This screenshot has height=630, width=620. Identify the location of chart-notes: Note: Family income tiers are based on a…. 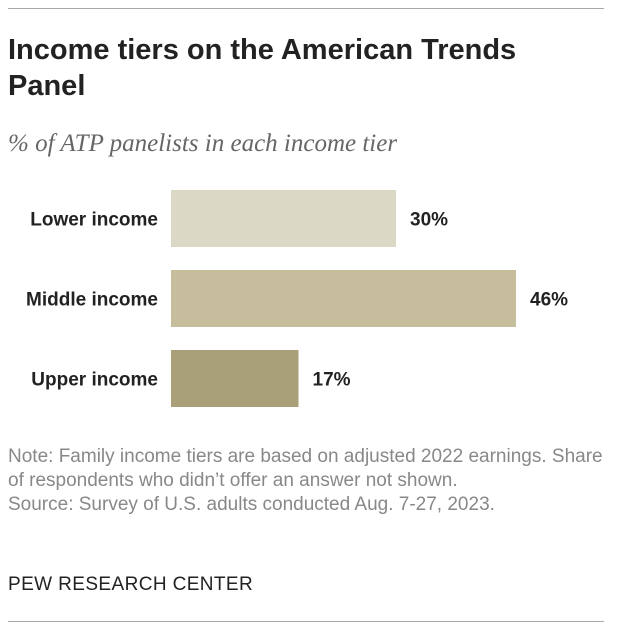
(308, 481).